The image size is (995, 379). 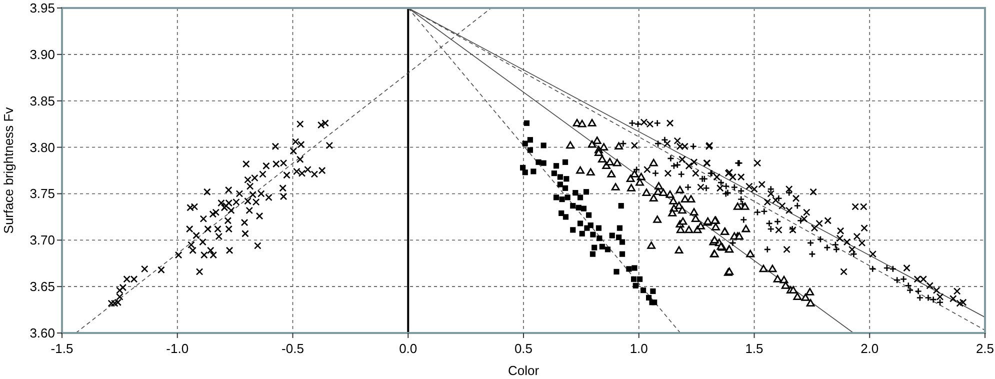 What do you see at coordinates (42, 100) in the screenshot?
I see `y-tick-label: 3.85` at bounding box center [42, 100].